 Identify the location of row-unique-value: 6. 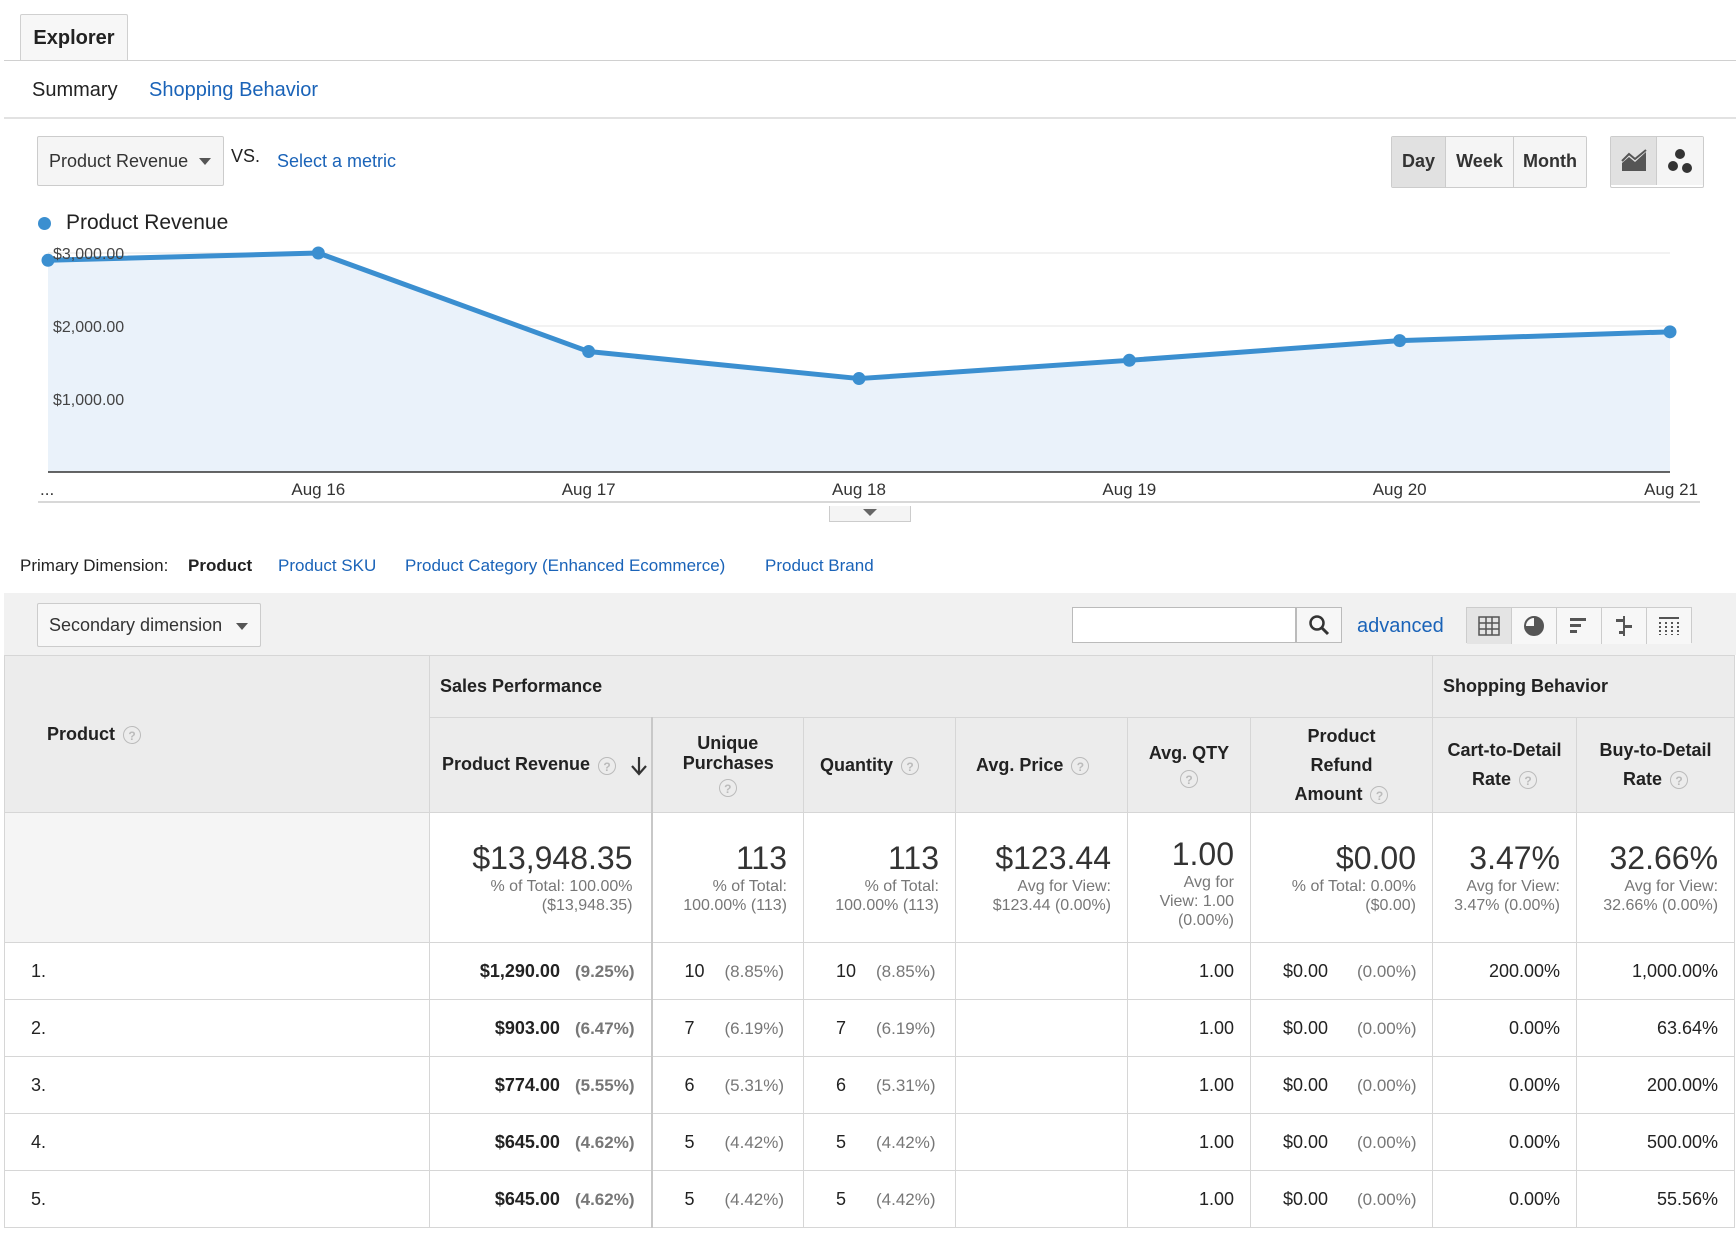
(689, 1084).